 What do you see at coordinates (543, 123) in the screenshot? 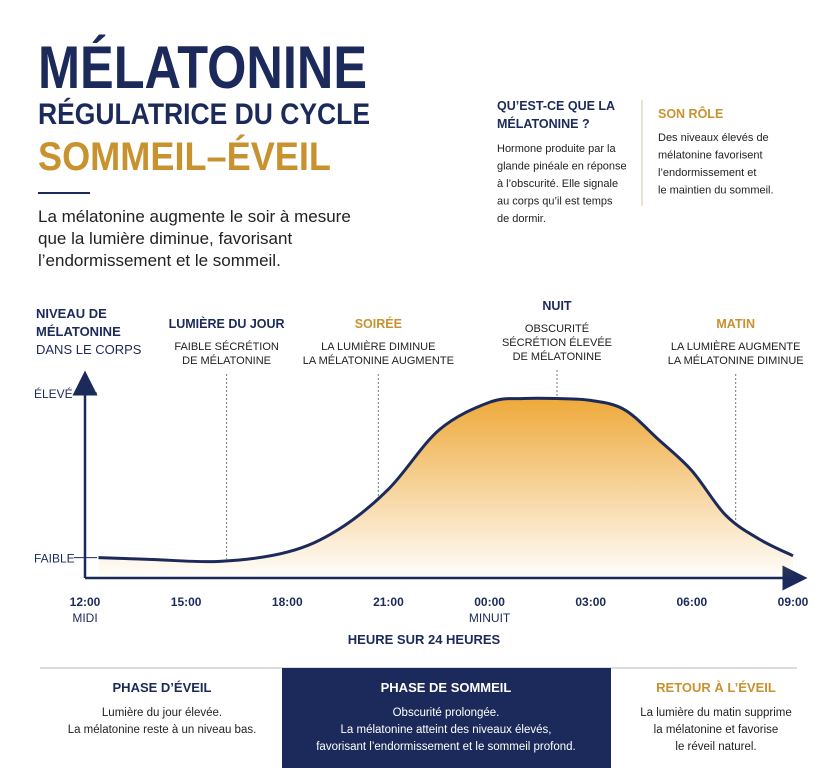
I see `info-title: MÉLATONINE ?` at bounding box center [543, 123].